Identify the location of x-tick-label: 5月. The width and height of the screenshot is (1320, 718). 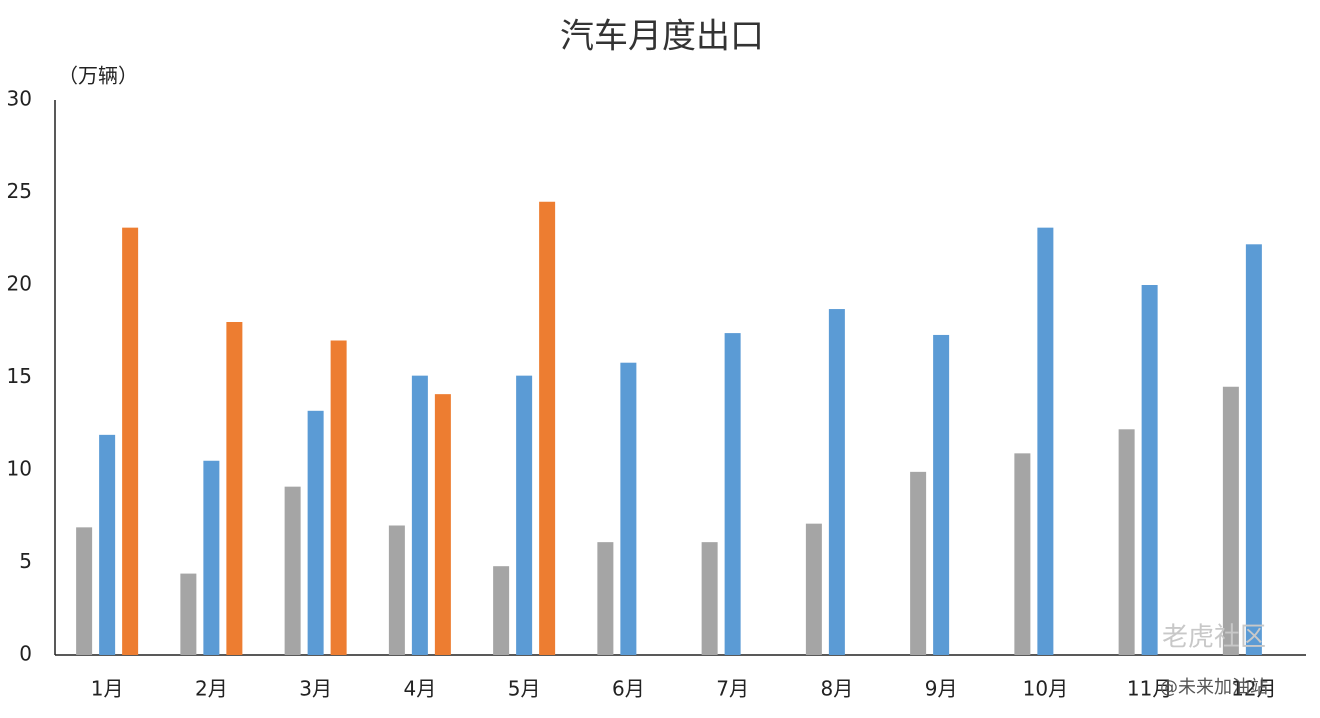
(524, 689).